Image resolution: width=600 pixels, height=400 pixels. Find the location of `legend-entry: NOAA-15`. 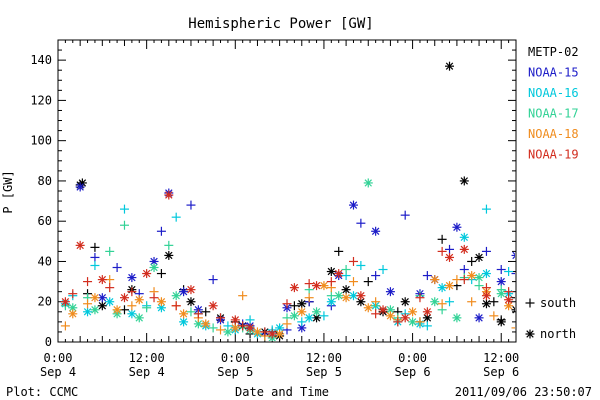

legend-entry: NOAA-15 is located at coordinates (553, 73).